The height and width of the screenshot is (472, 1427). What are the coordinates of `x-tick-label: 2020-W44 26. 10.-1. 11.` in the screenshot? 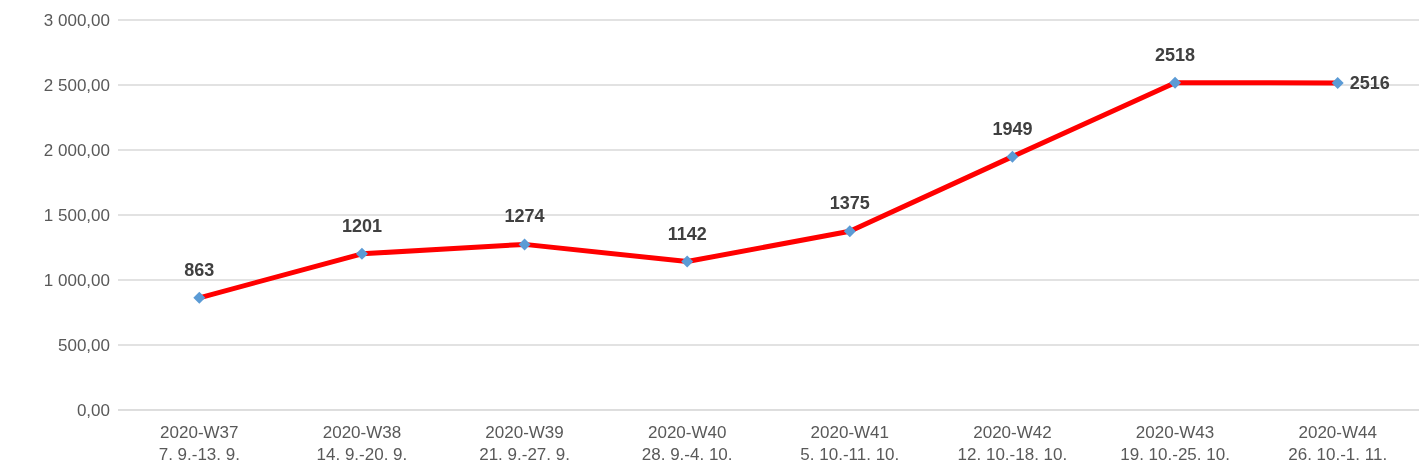 It's located at (1338, 443).